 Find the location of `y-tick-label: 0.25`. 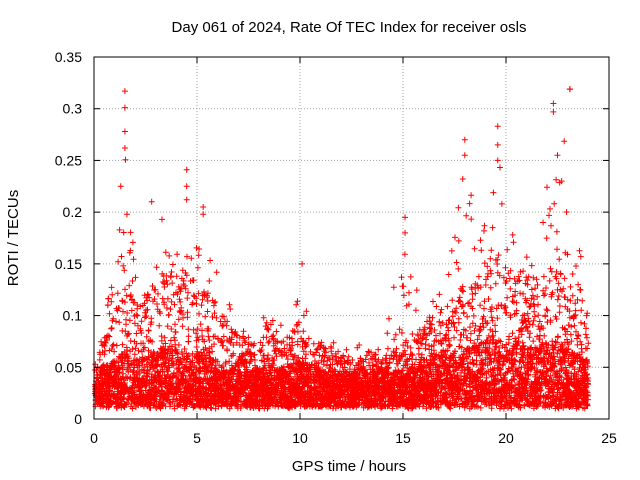

y-tick-label: 0.25 is located at coordinates (68, 160).